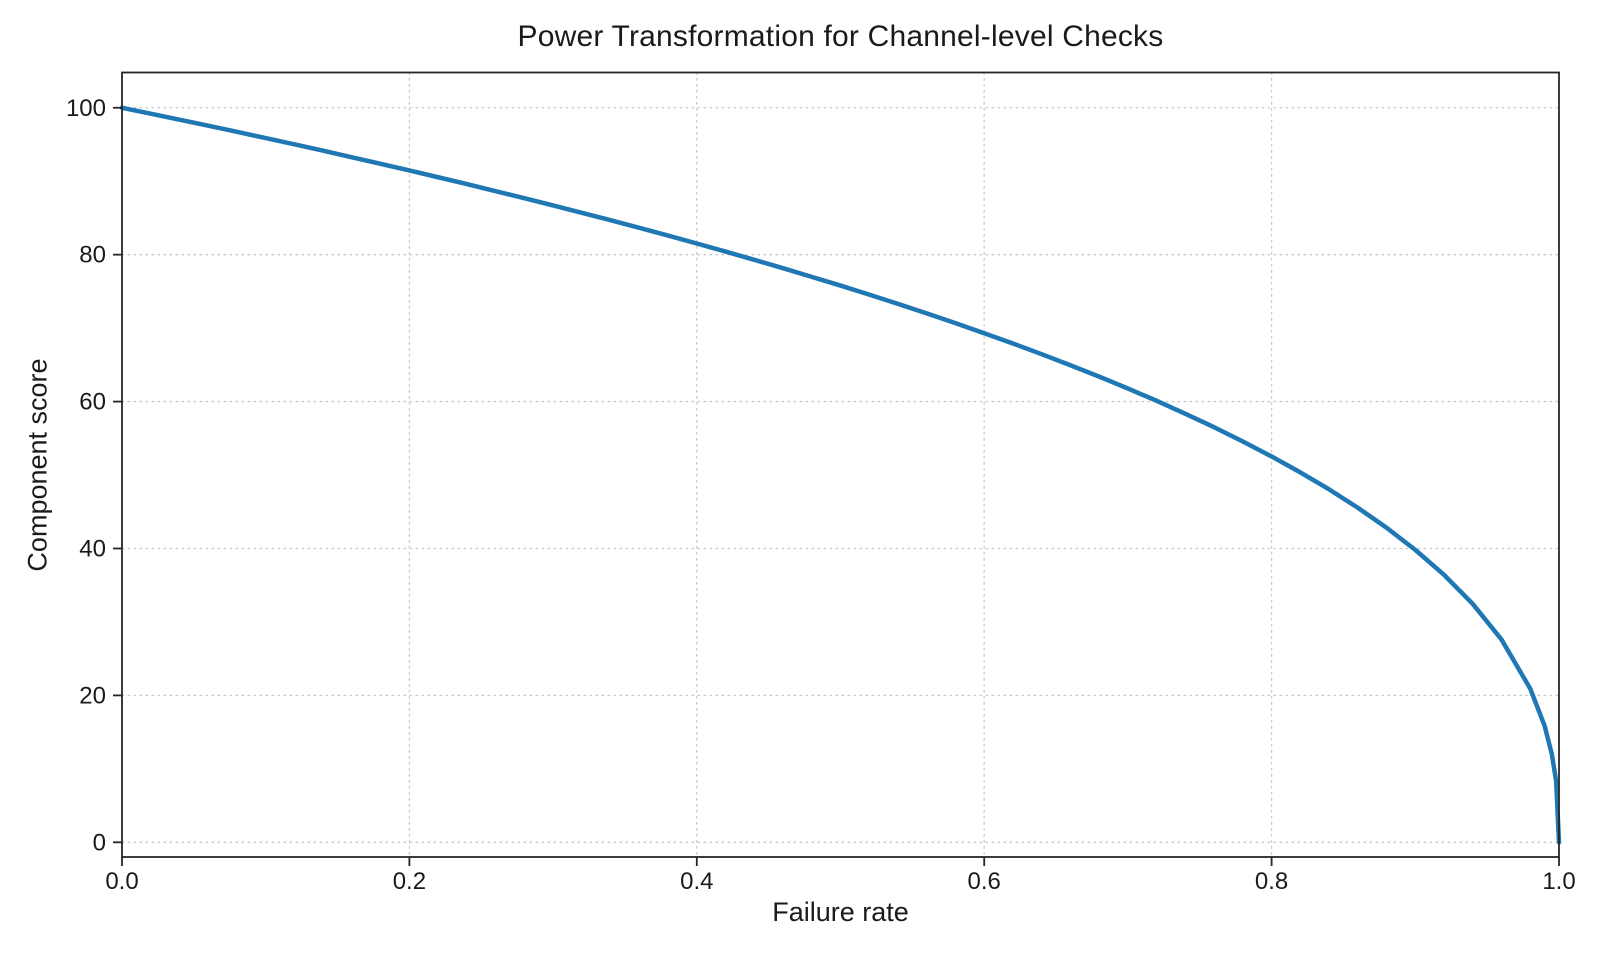 The width and height of the screenshot is (1600, 960). Describe the element at coordinates (86, 108) in the screenshot. I see `y-tick-label: 100` at that location.